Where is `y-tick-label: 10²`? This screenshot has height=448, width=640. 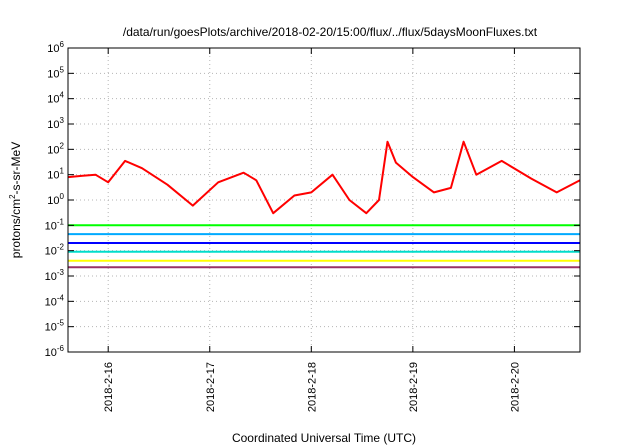 y-tick-label: 10² is located at coordinates (55, 148).